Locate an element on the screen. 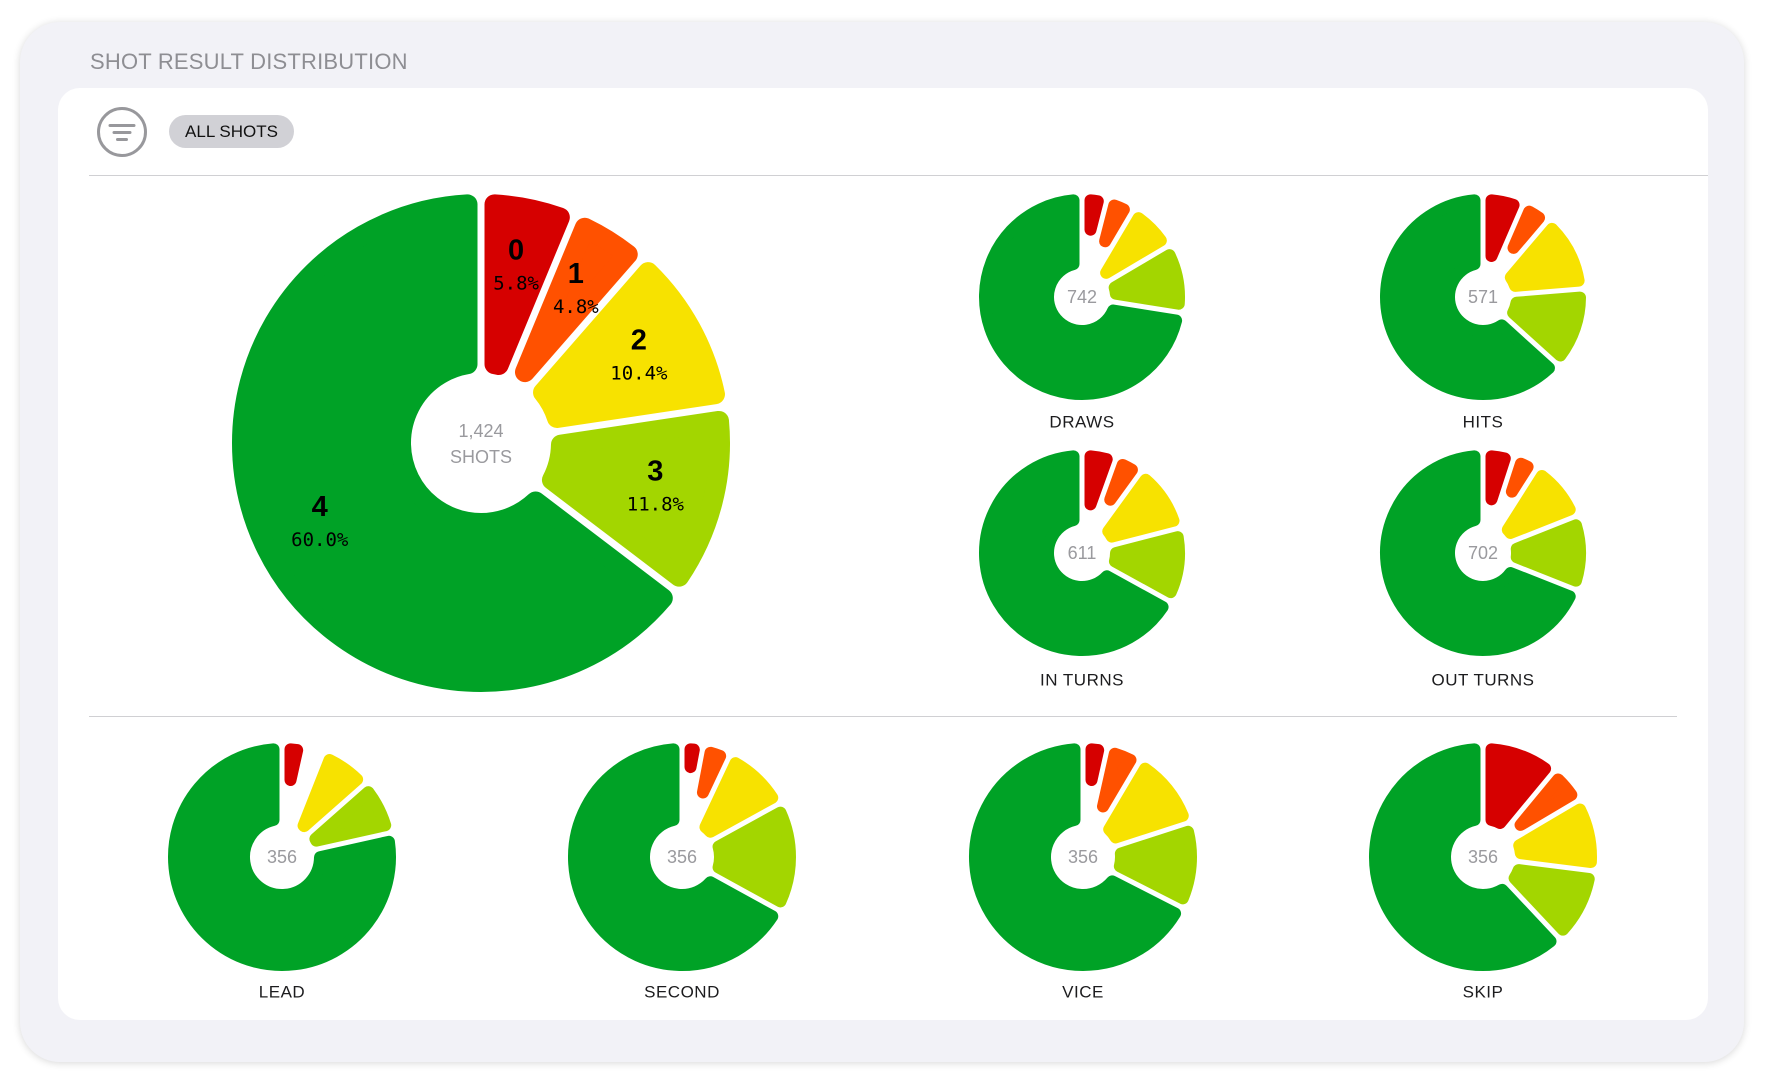 The height and width of the screenshot is (1084, 1766). draws-caption: DRAWS is located at coordinates (1081, 422).